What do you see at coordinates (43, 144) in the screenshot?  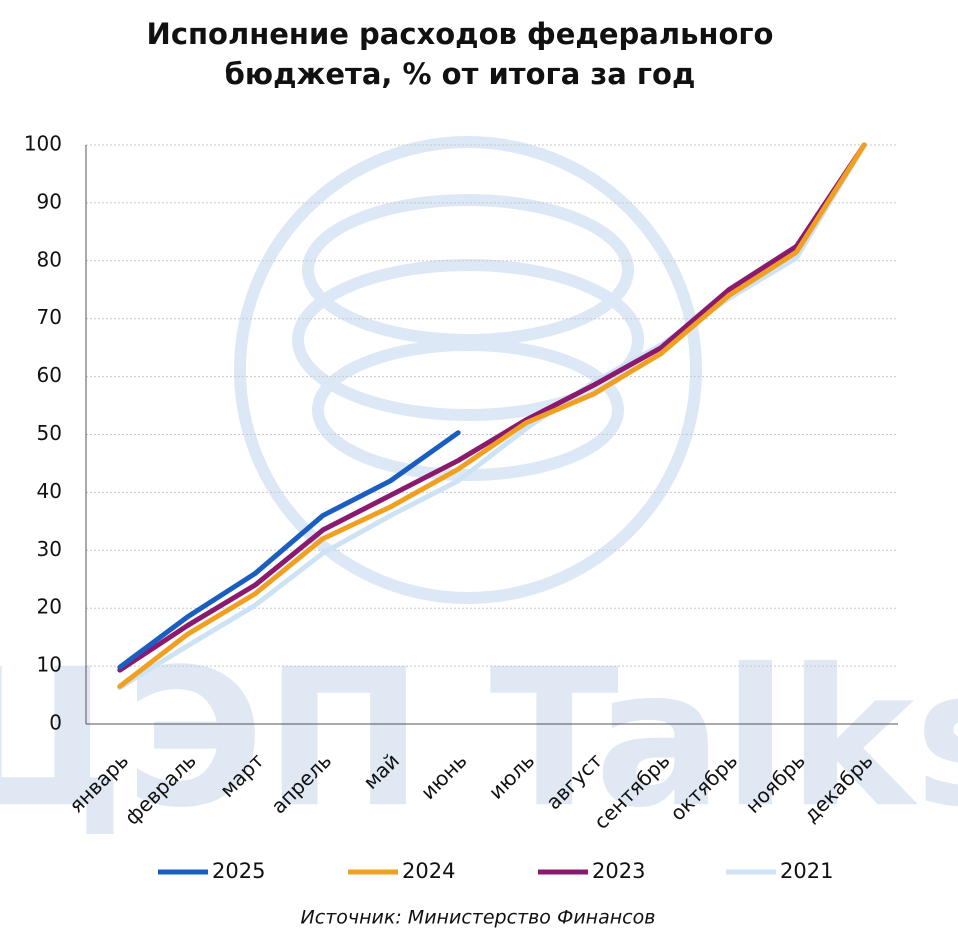 I see `y-tick-label: 100` at bounding box center [43, 144].